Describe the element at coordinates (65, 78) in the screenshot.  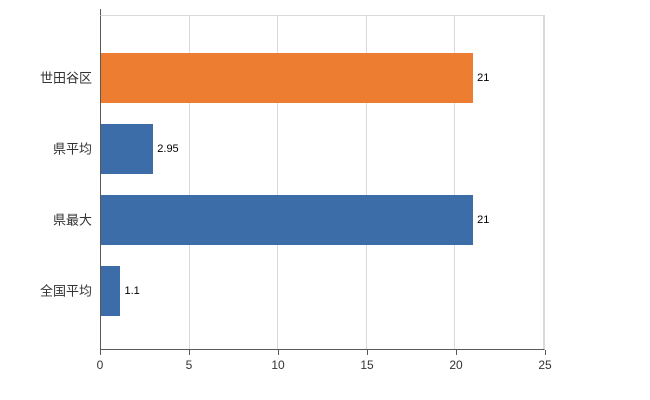
I see `category-label: 世田谷区` at that location.